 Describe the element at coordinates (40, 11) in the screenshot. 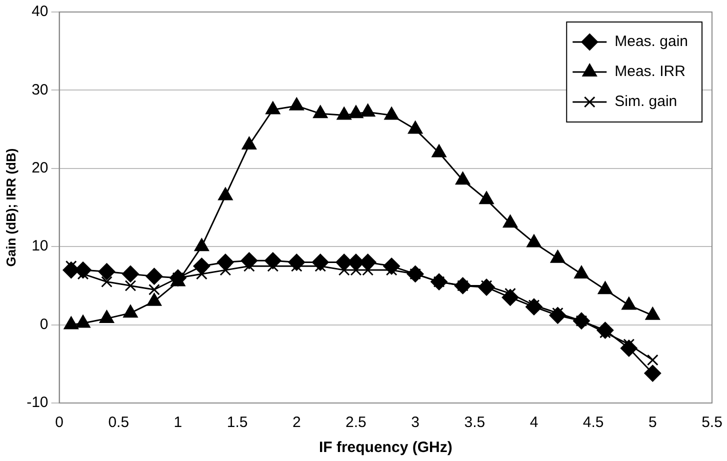

I see `y-tick-label: 40` at that location.